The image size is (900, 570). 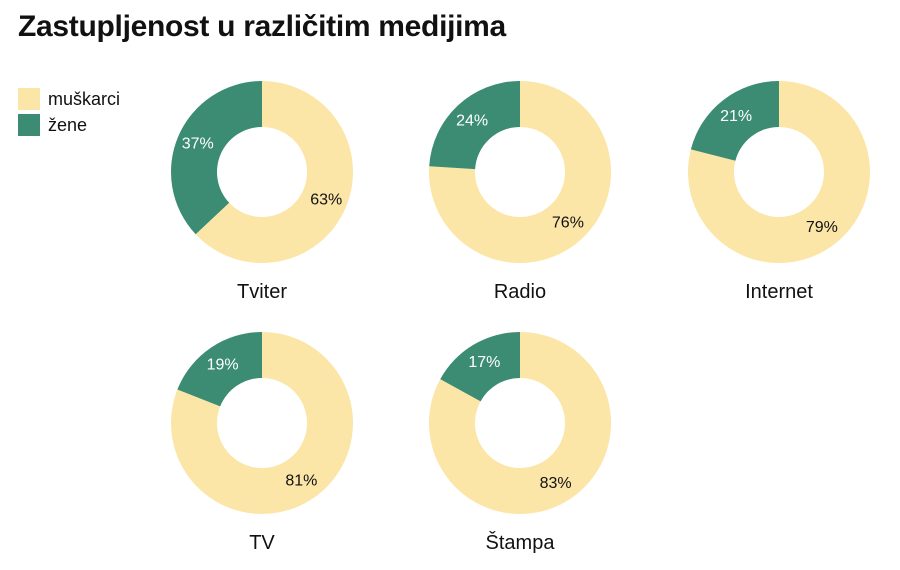 What do you see at coordinates (261, 423) in the screenshot?
I see `slice-tv-muskarci` at bounding box center [261, 423].